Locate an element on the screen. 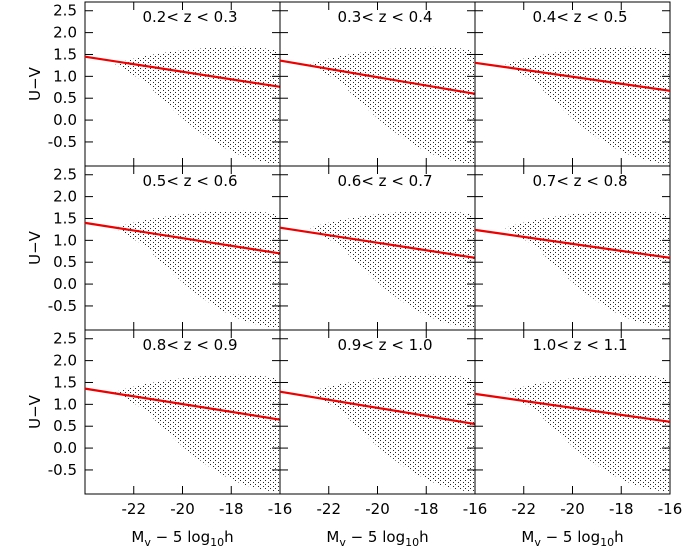 This screenshot has height=560, width=700. panel-title: 0.4< z < 0.5 is located at coordinates (579, 17).